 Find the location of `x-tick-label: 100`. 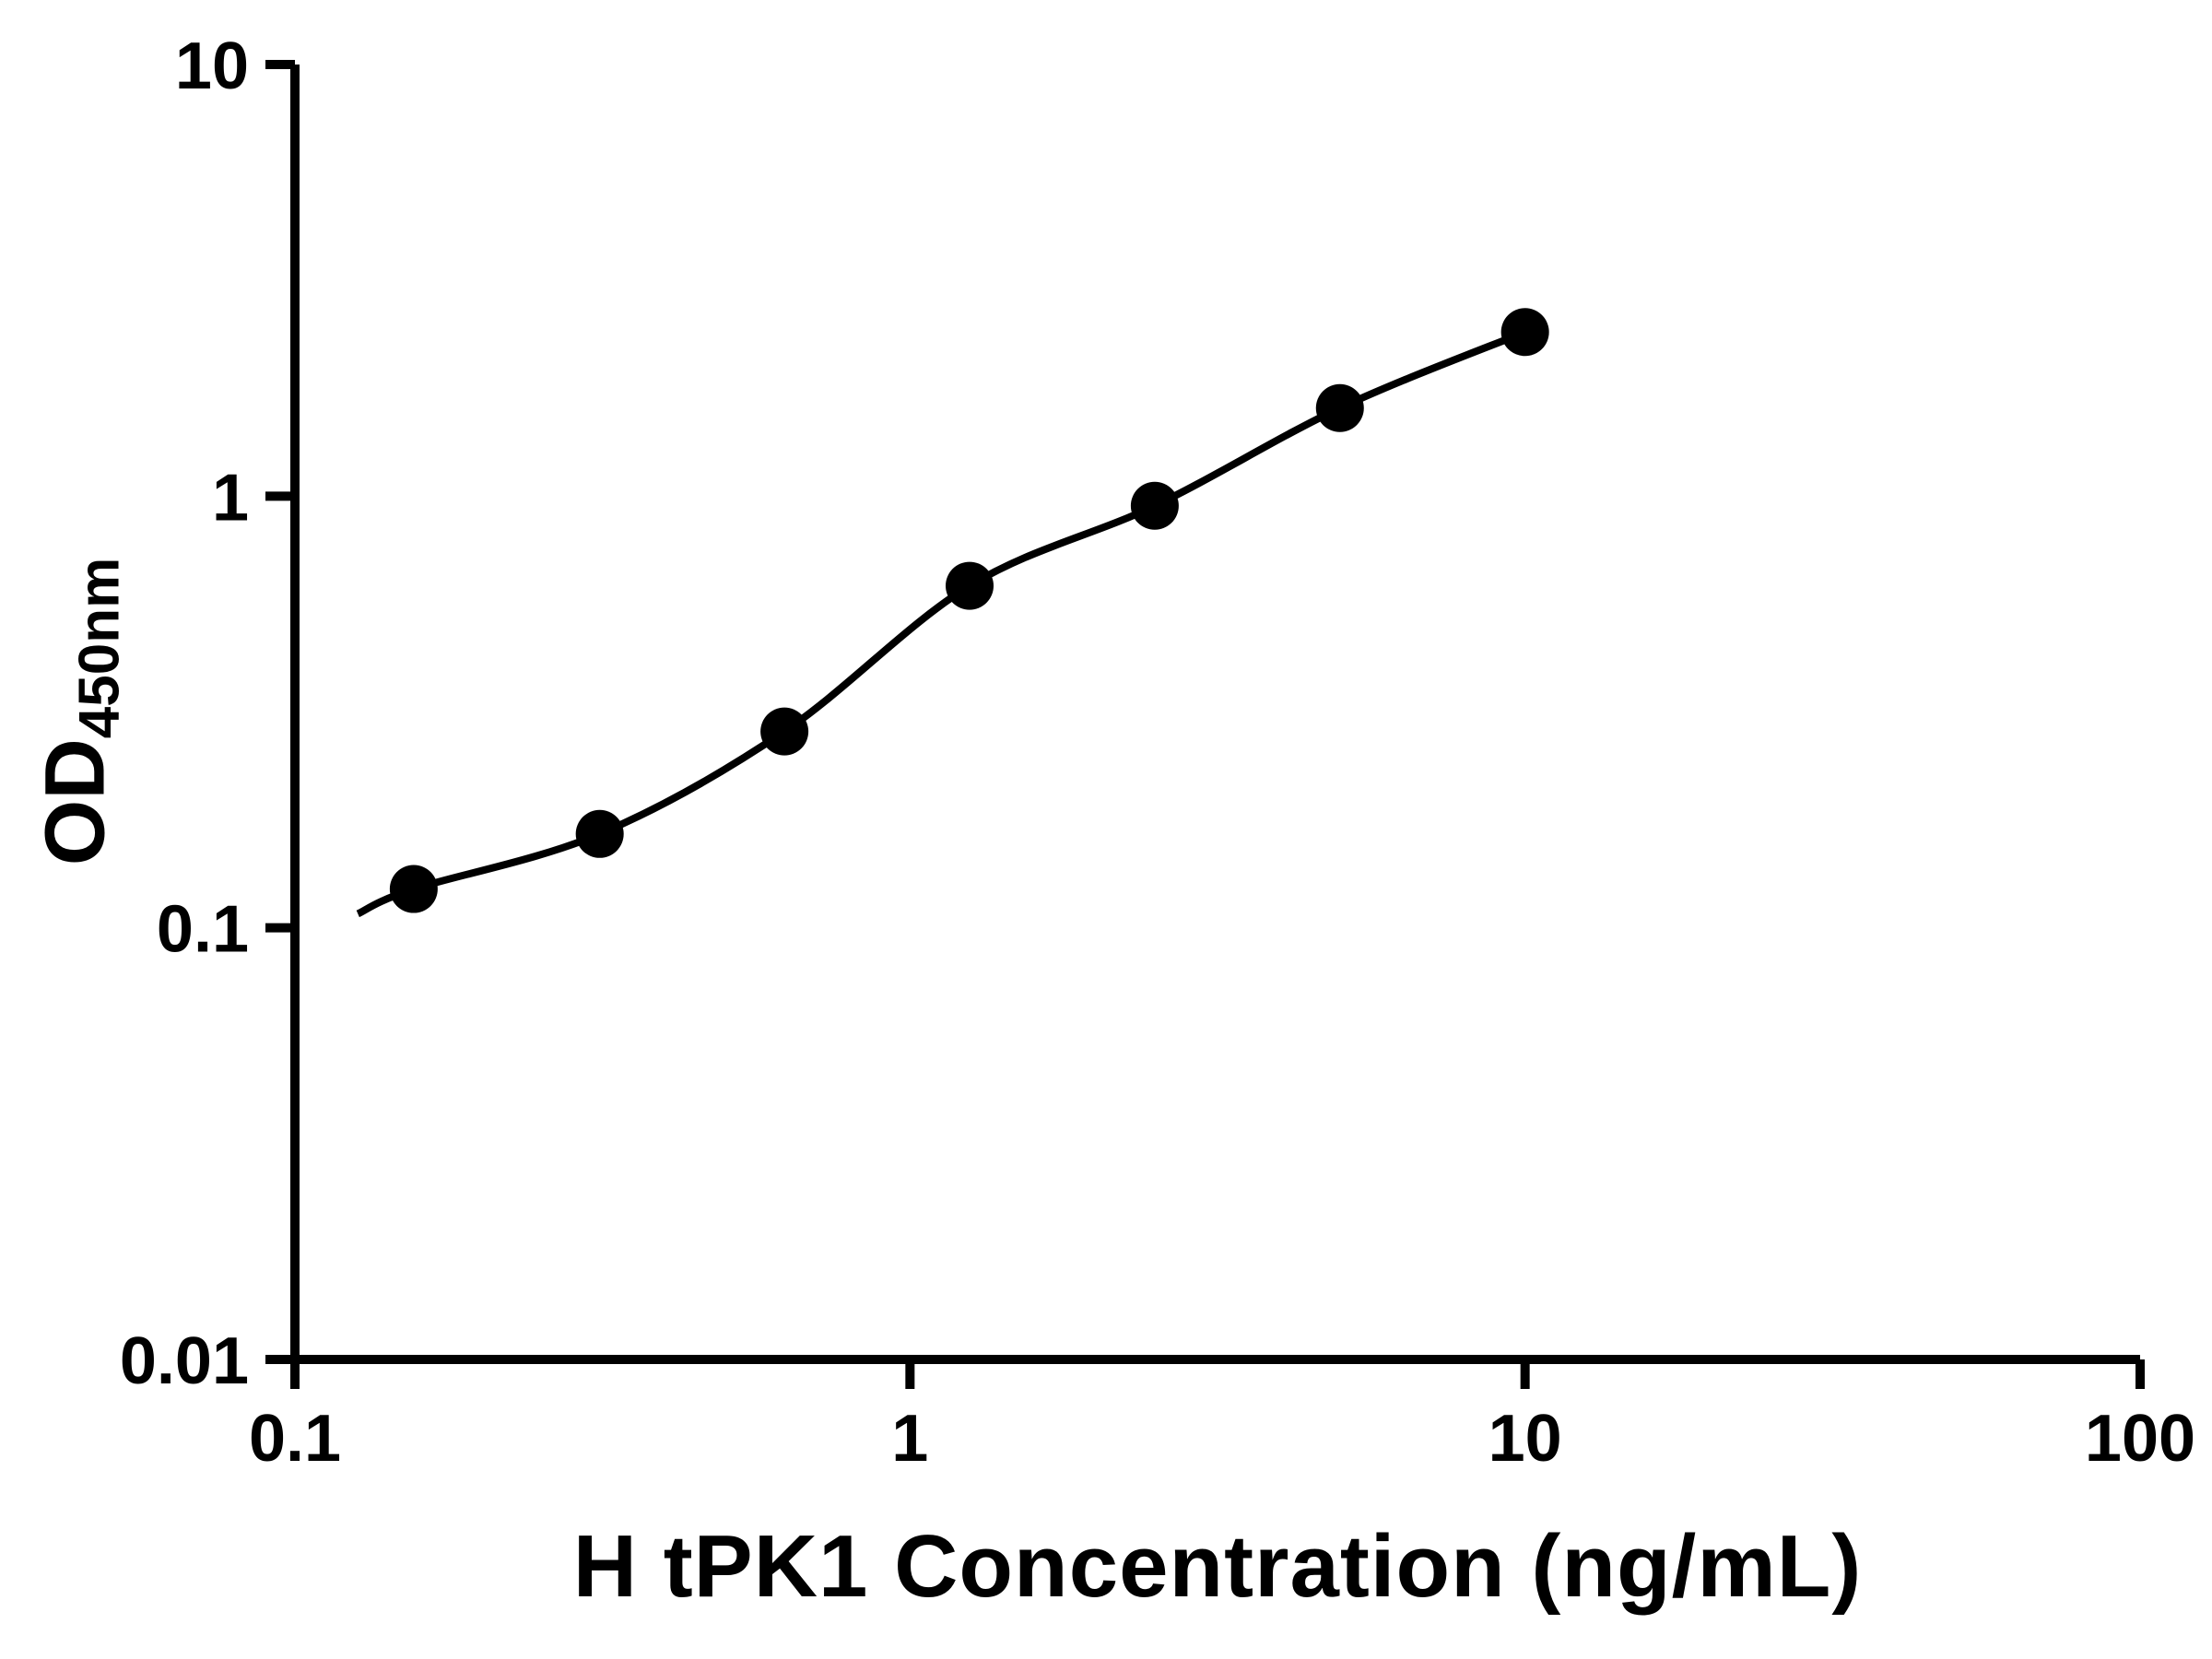

x-tick-label: 100 is located at coordinates (2140, 1439).